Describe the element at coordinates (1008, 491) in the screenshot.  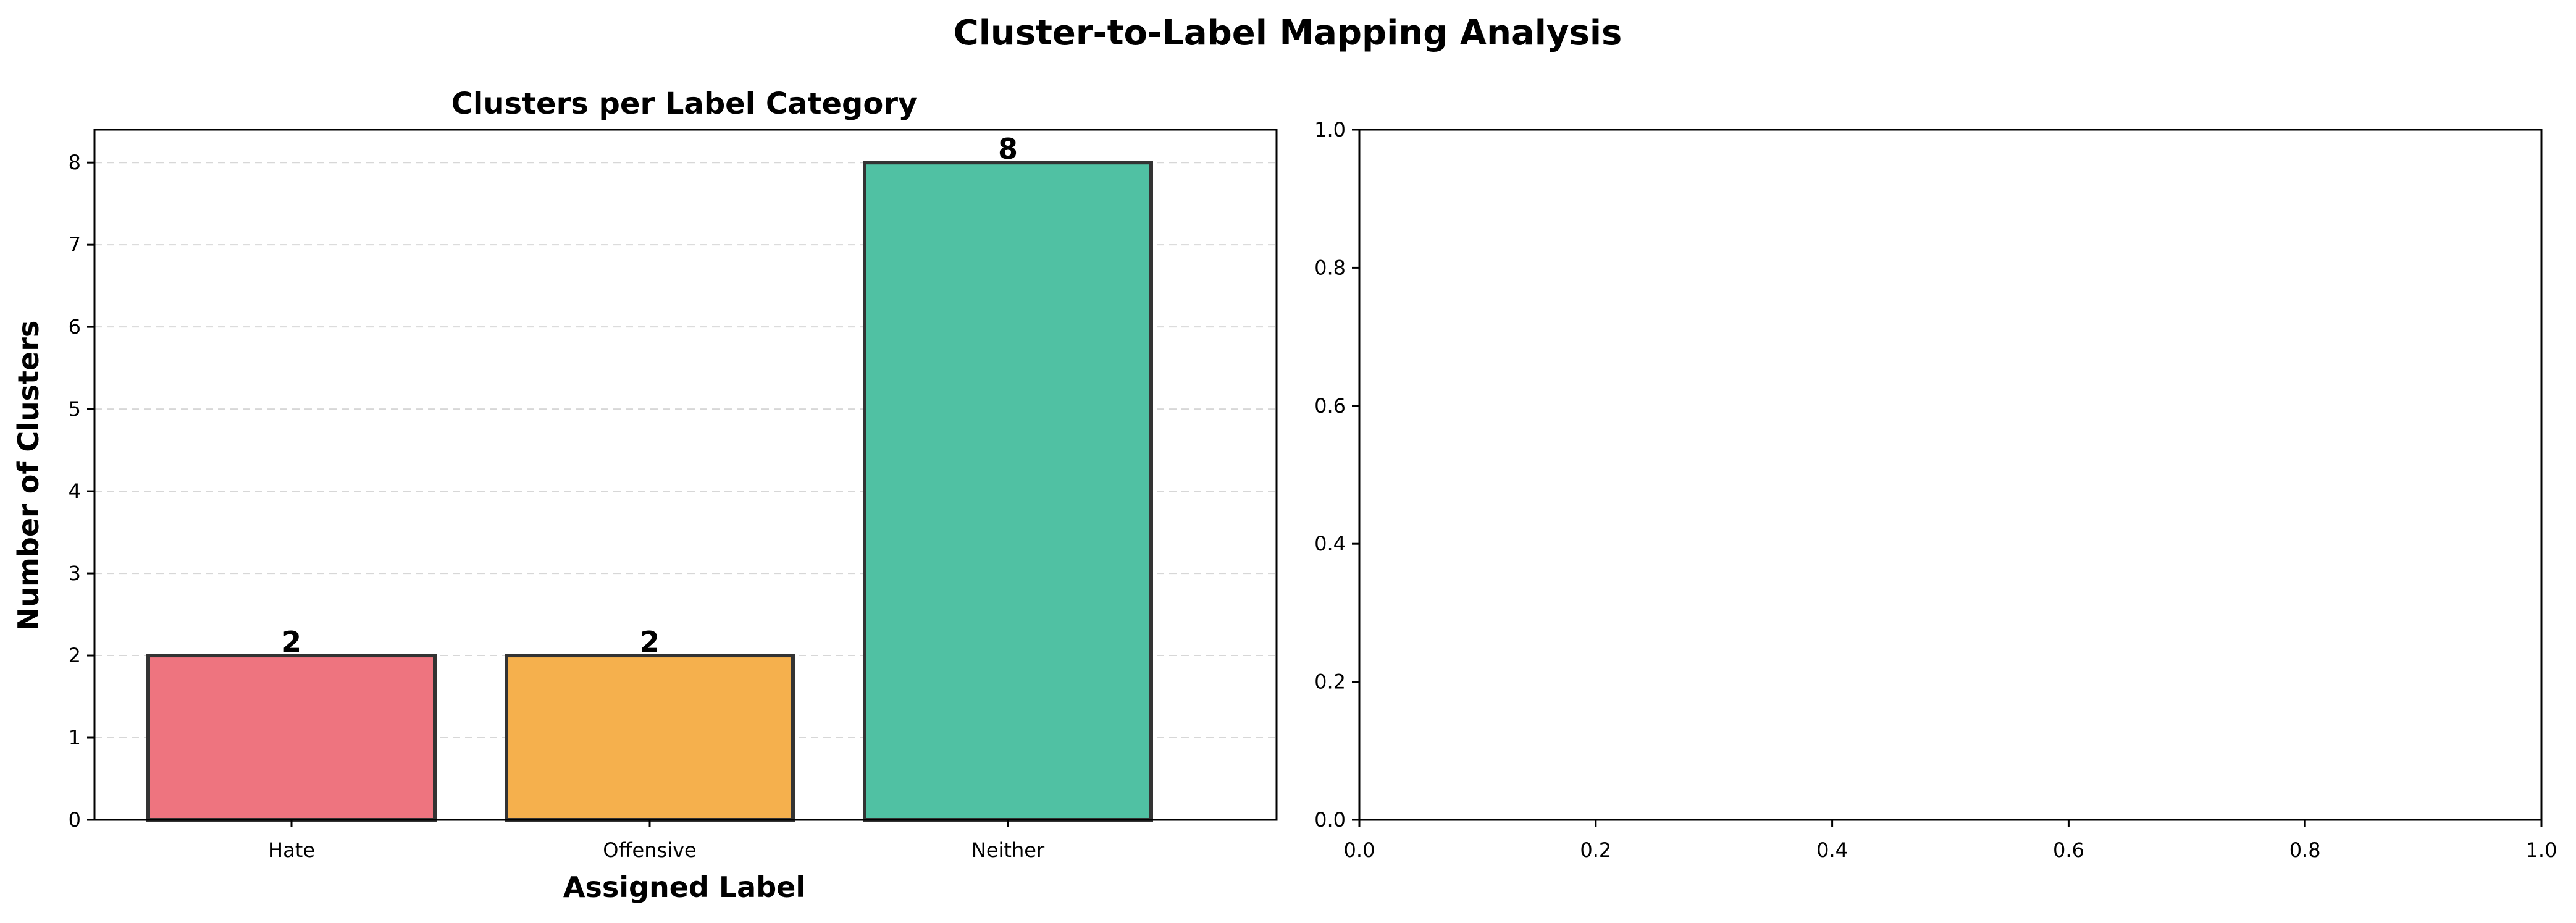
I see `bar-neither` at that location.